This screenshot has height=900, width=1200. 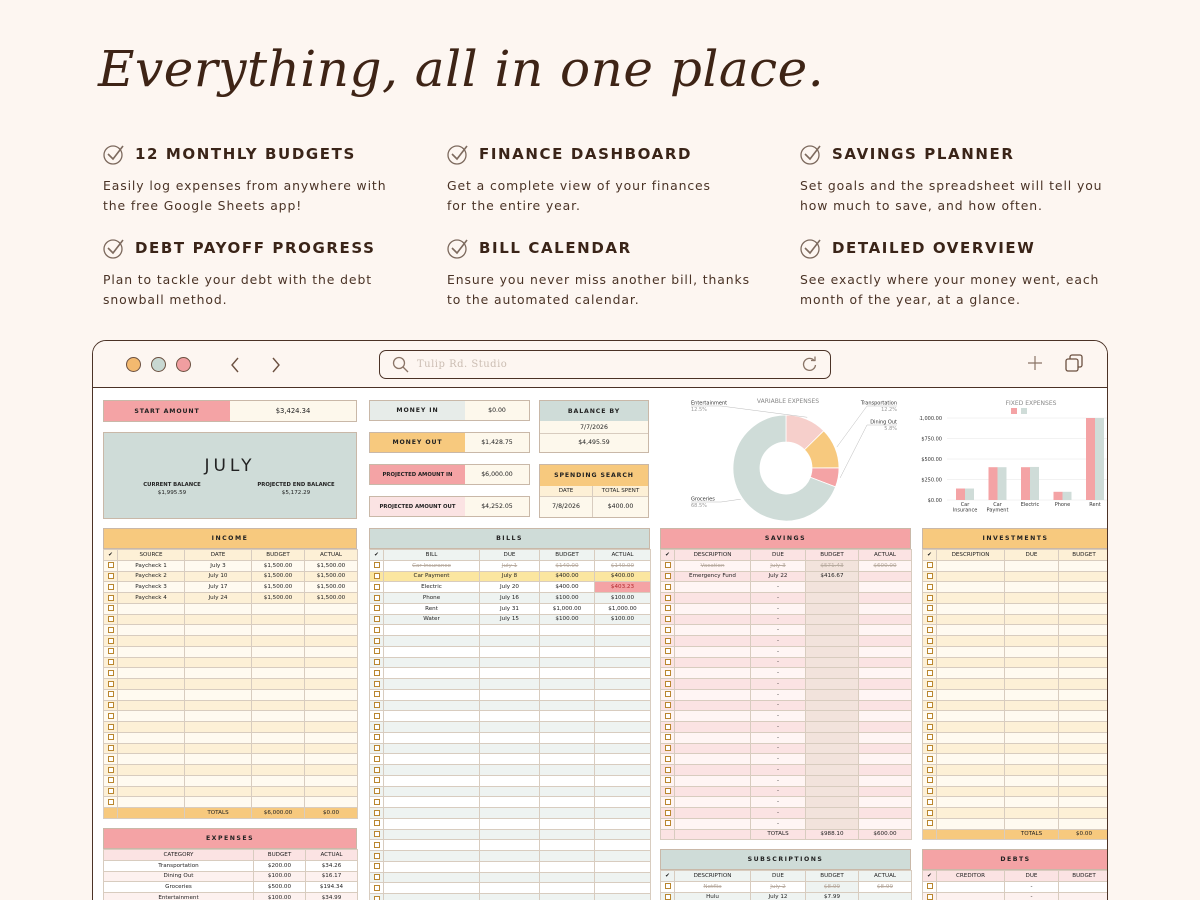 I want to click on start-amount-value: $3,424.34, so click(x=293, y=411).